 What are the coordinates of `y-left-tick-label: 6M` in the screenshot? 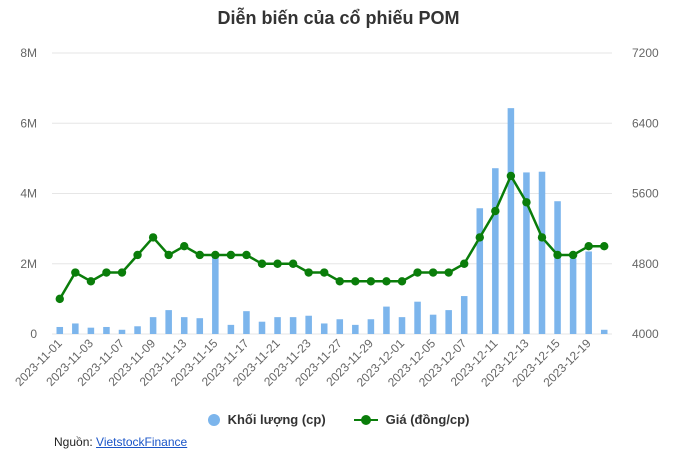 It's located at (28, 123).